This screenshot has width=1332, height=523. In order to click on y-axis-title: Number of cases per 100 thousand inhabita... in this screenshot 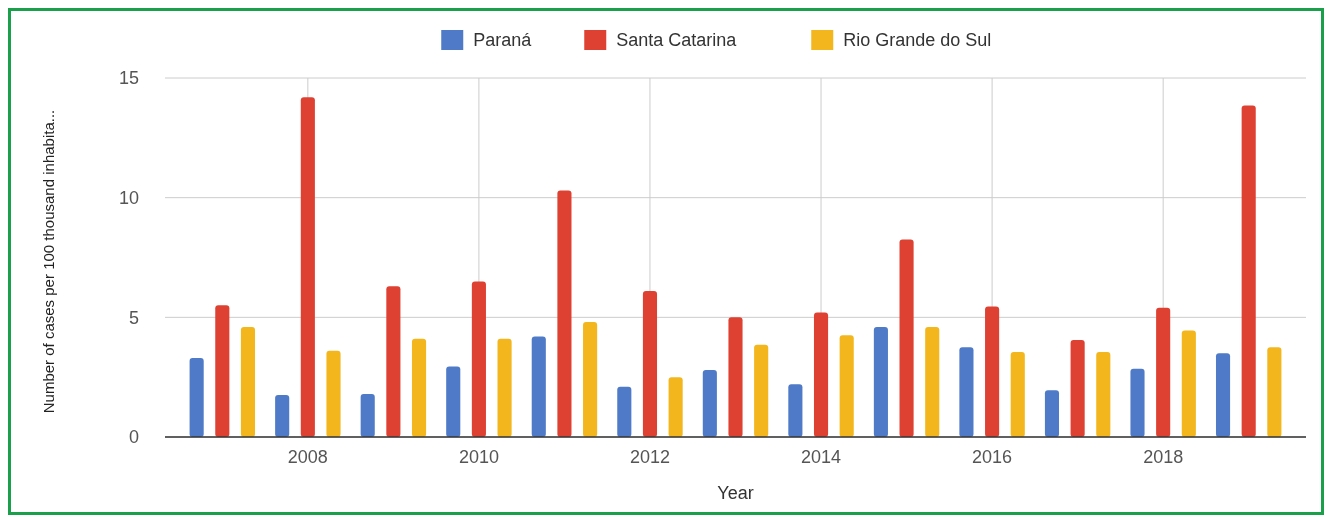, I will do `click(48, 261)`.